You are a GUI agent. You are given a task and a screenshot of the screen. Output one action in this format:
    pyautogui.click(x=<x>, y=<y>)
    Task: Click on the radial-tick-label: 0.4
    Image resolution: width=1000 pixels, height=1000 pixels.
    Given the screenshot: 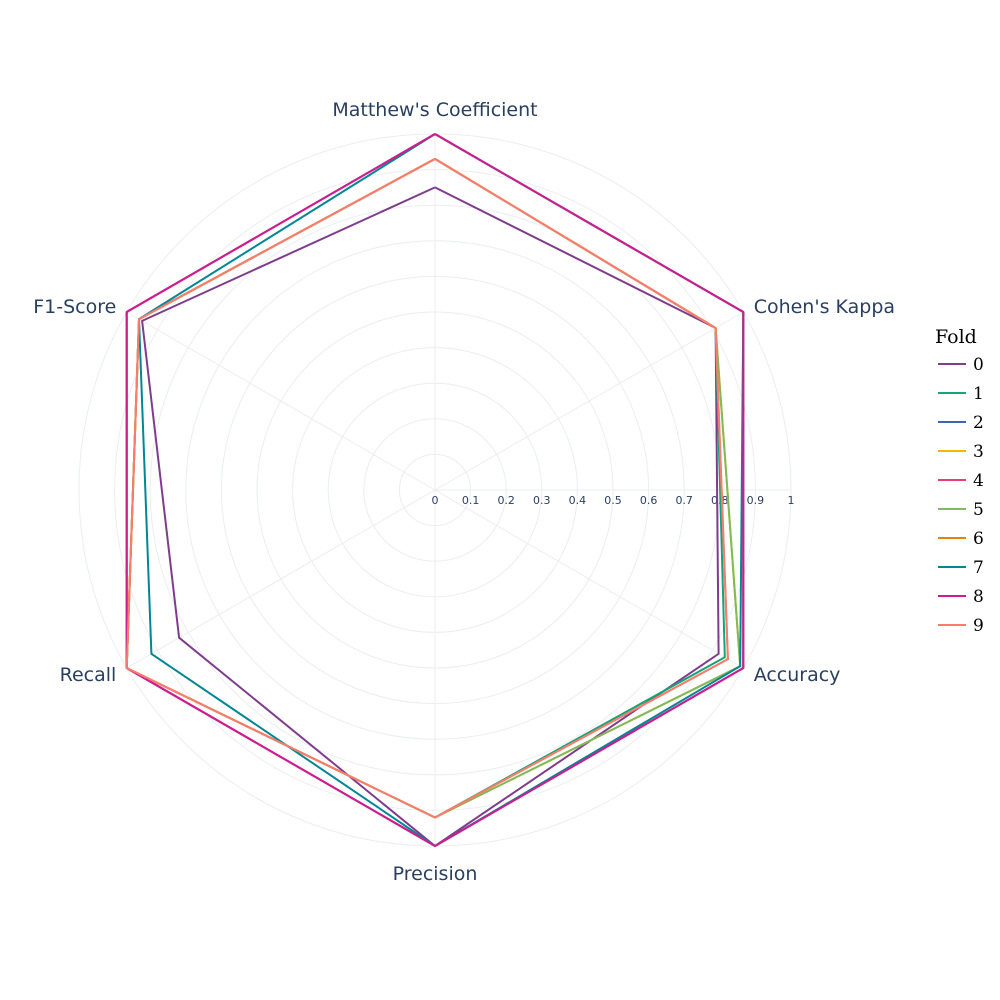 What is the action you would take?
    pyautogui.click(x=578, y=500)
    